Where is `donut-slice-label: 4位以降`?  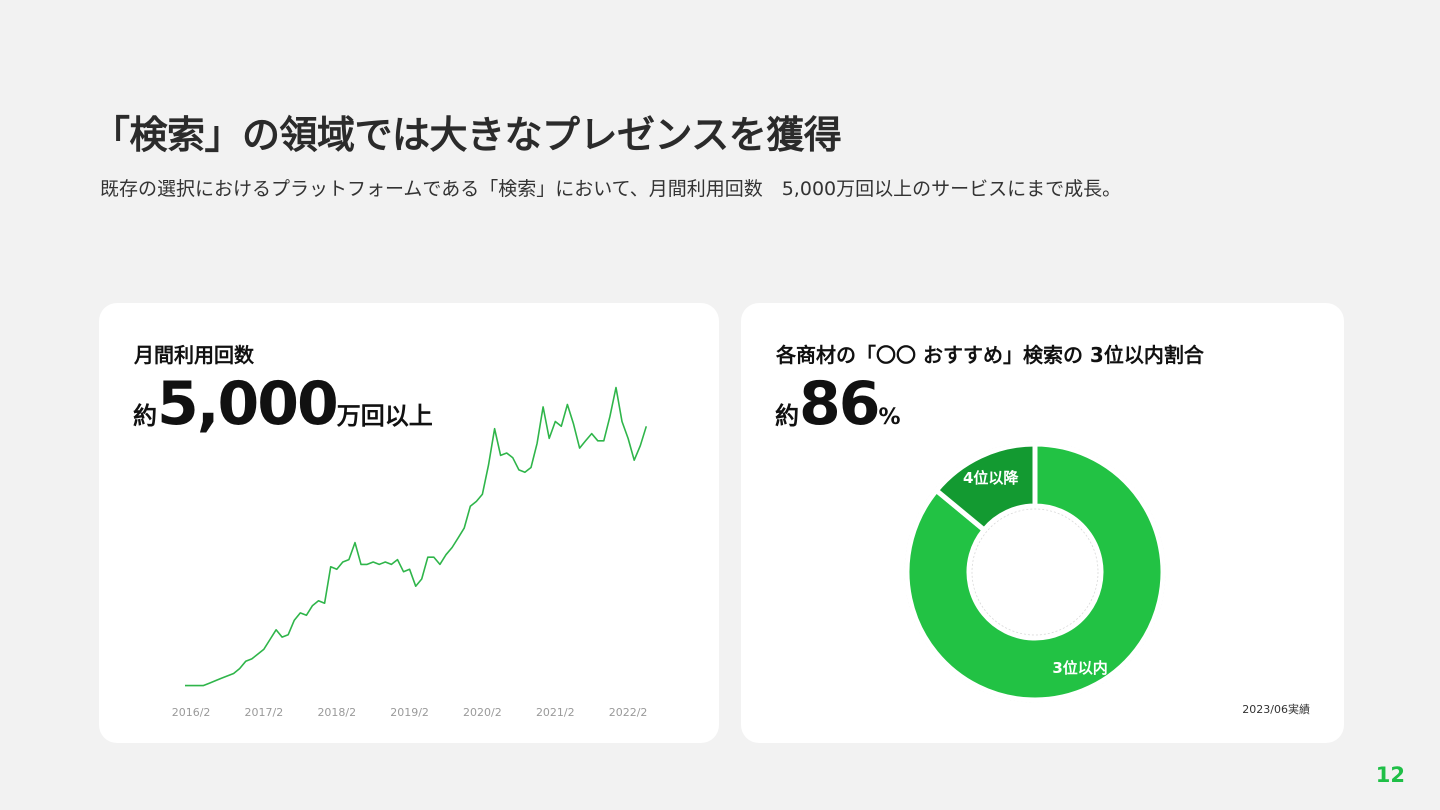 donut-slice-label: 4位以降 is located at coordinates (991, 478).